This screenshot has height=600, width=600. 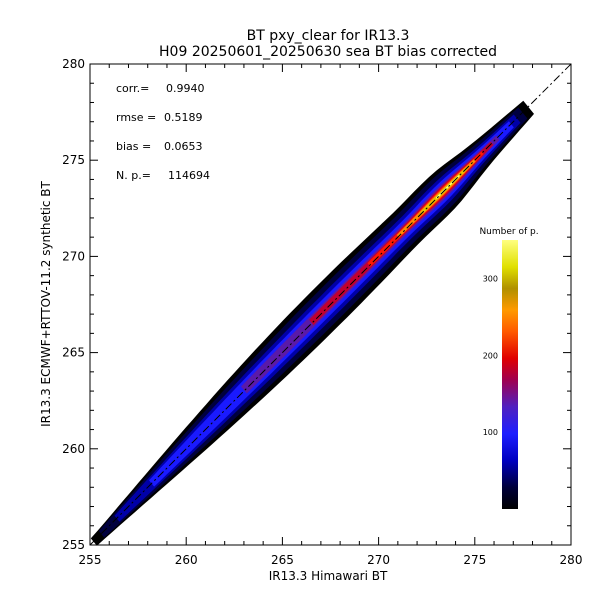 I want to click on y-tick-label: 255, so click(x=73, y=545).